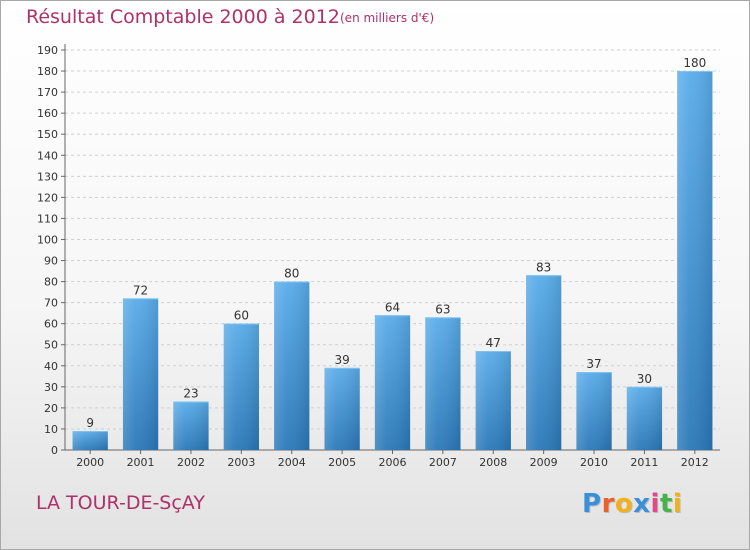  Describe the element at coordinates (51, 408) in the screenshot. I see `y-tick-label: 20` at that location.